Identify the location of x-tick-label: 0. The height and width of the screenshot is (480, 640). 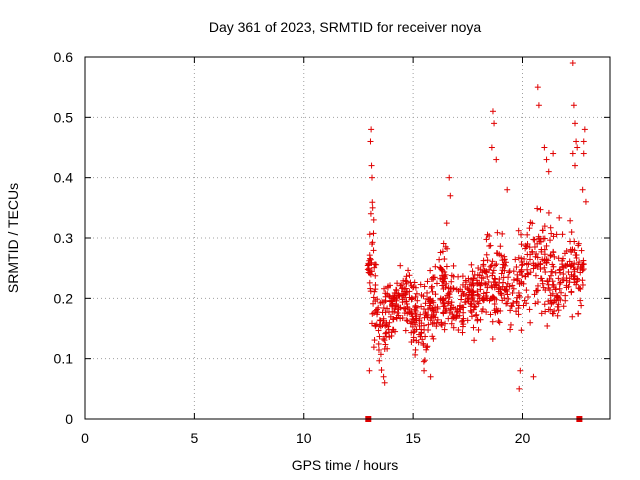
(85, 438).